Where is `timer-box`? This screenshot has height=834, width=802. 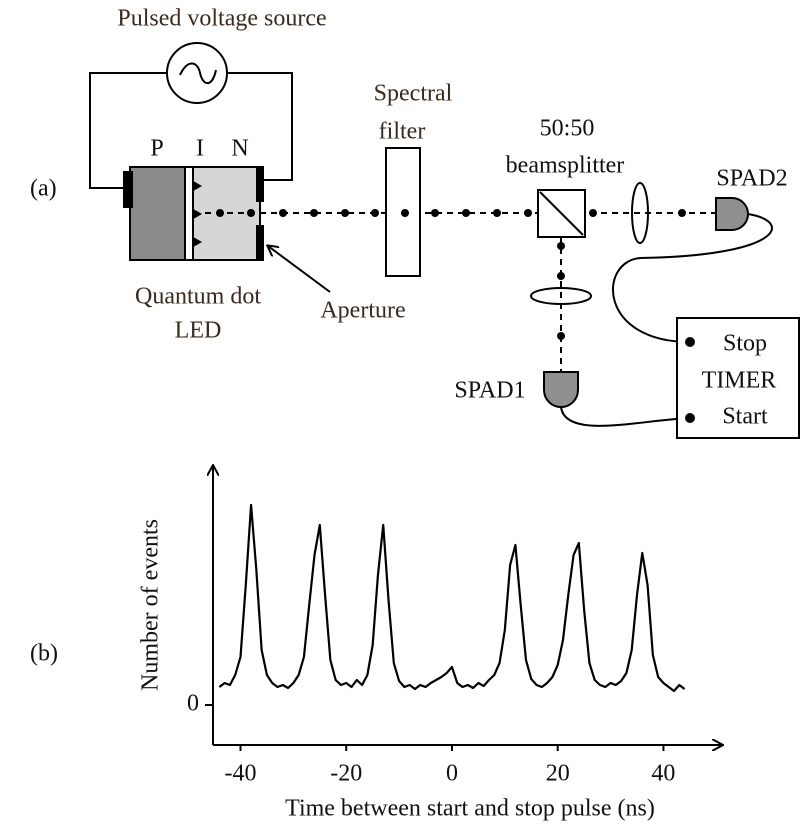 timer-box is located at coordinates (738, 378).